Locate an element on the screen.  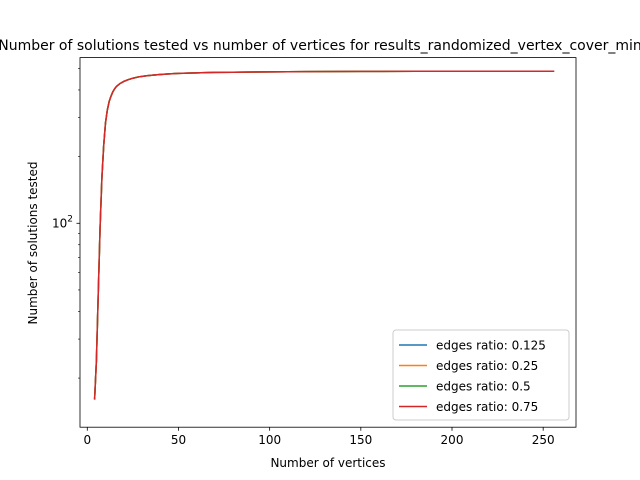
legend-box is located at coordinates (481, 375).